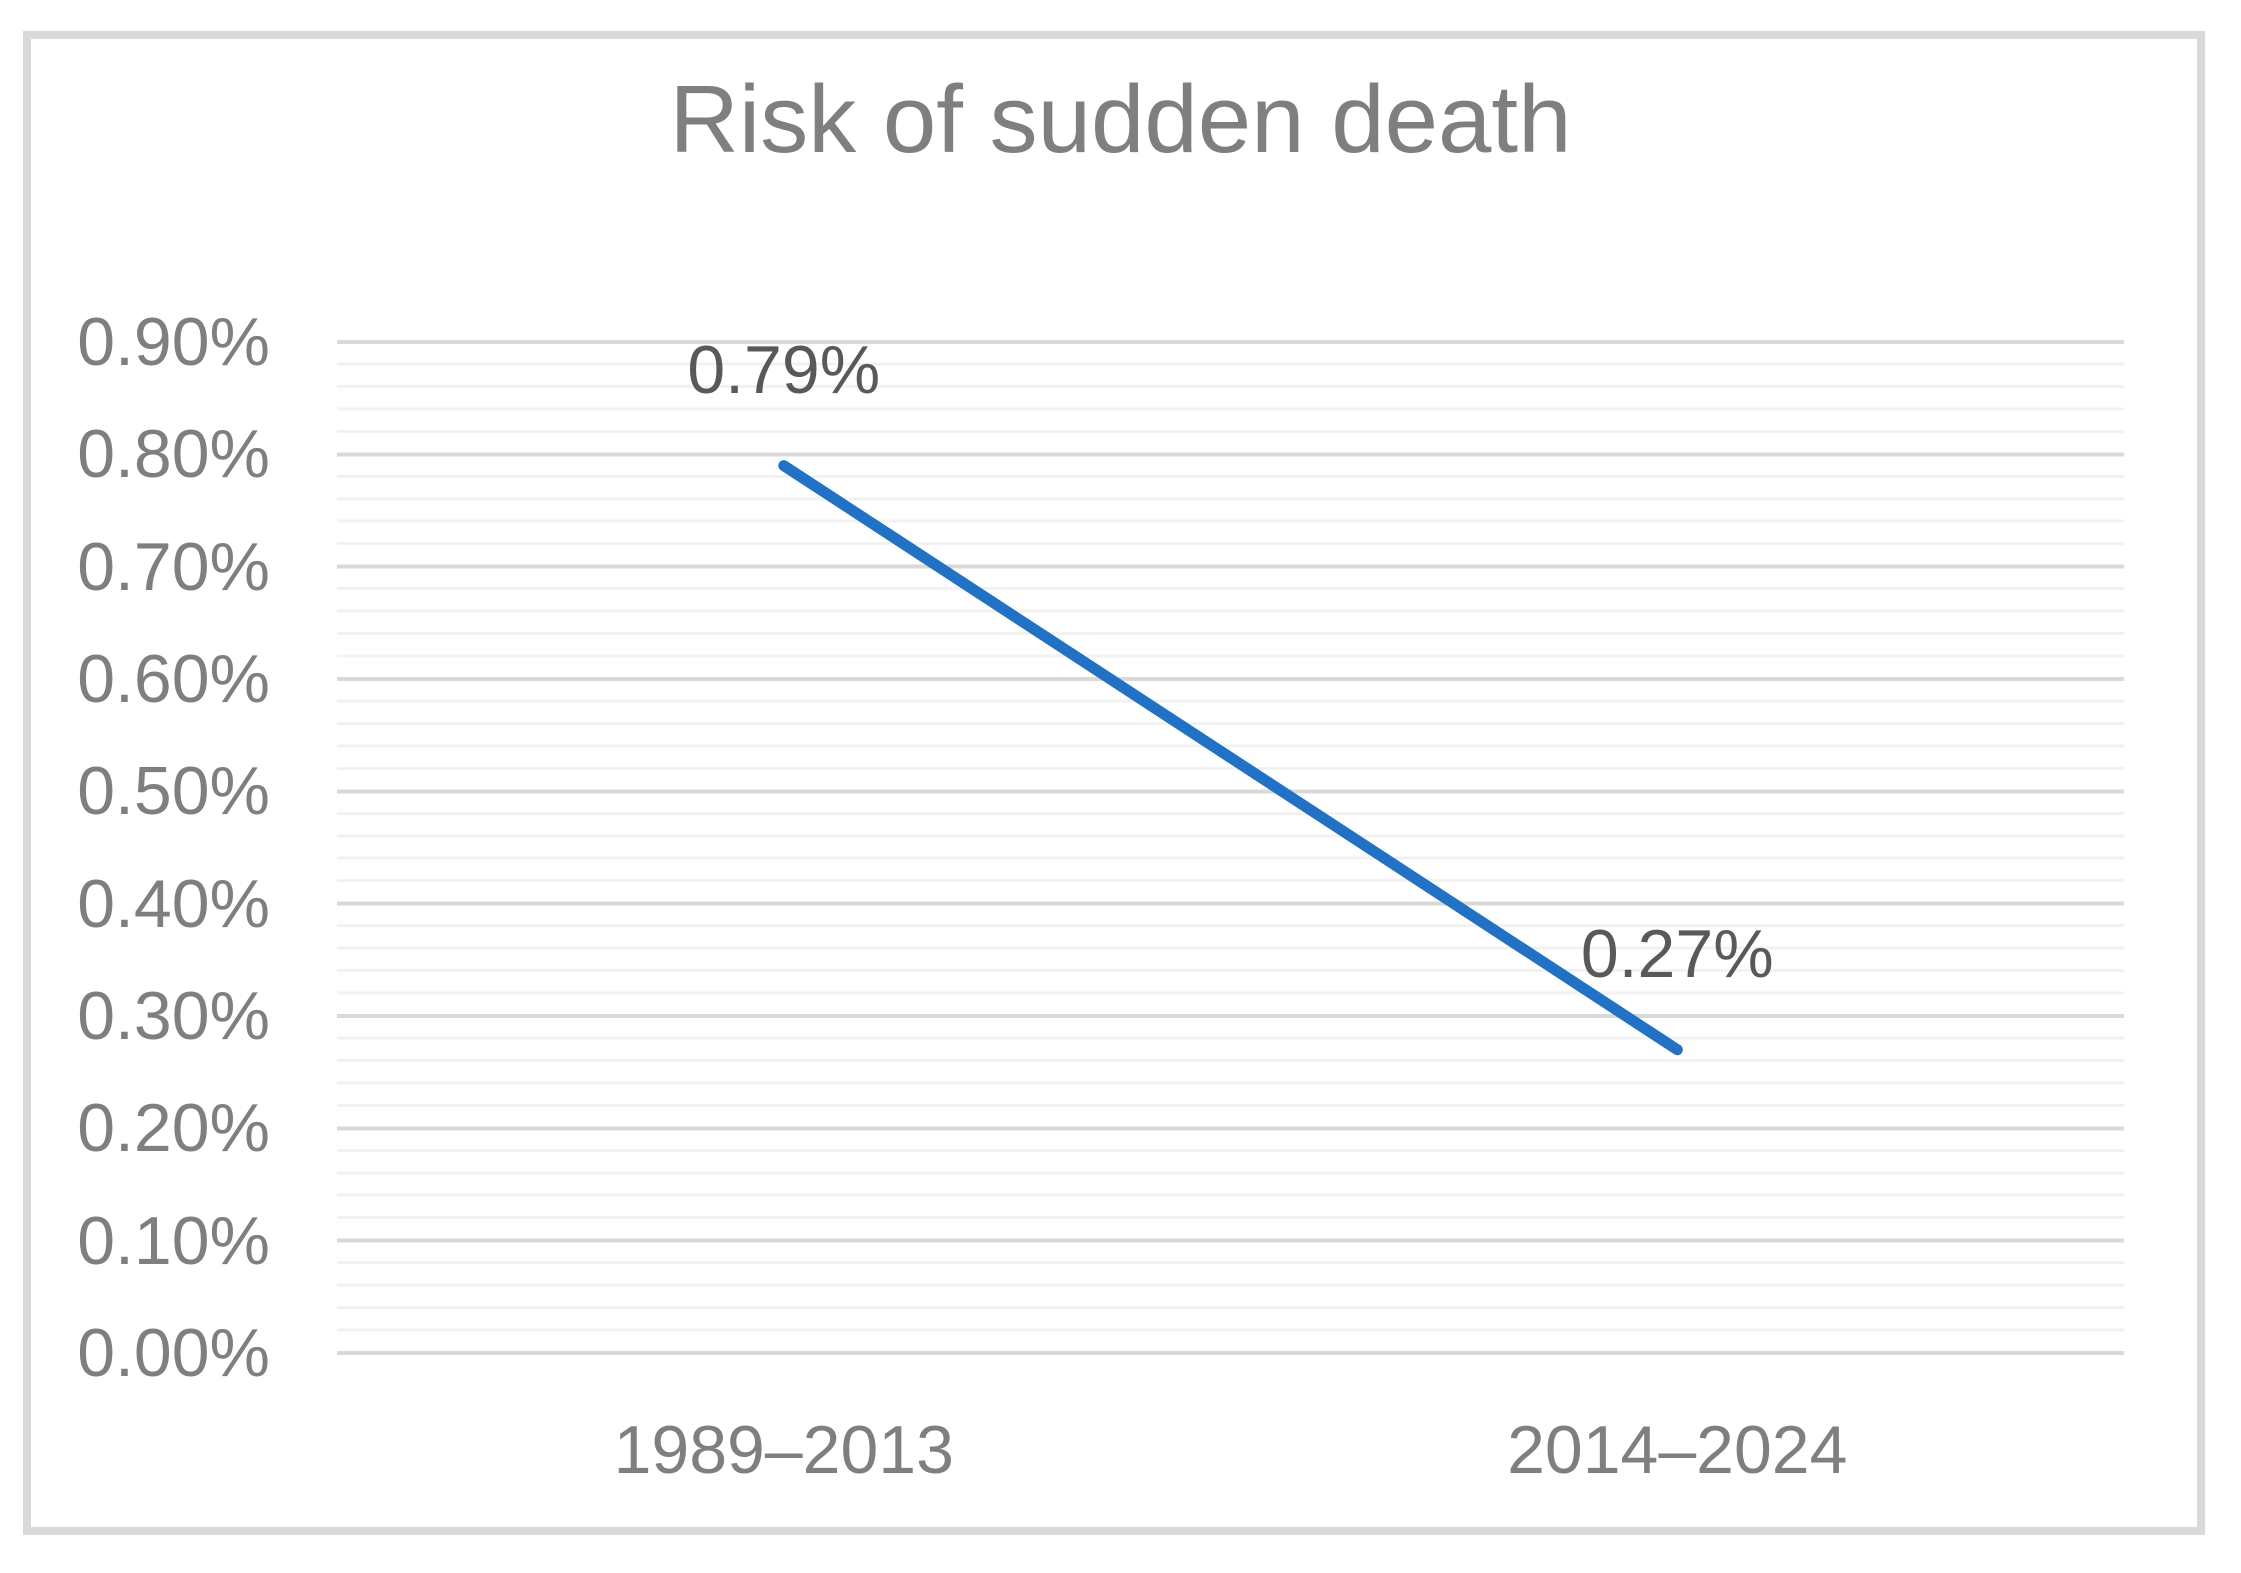  I want to click on x-axis-category-label-1: 2014–2024, so click(1677, 1450).